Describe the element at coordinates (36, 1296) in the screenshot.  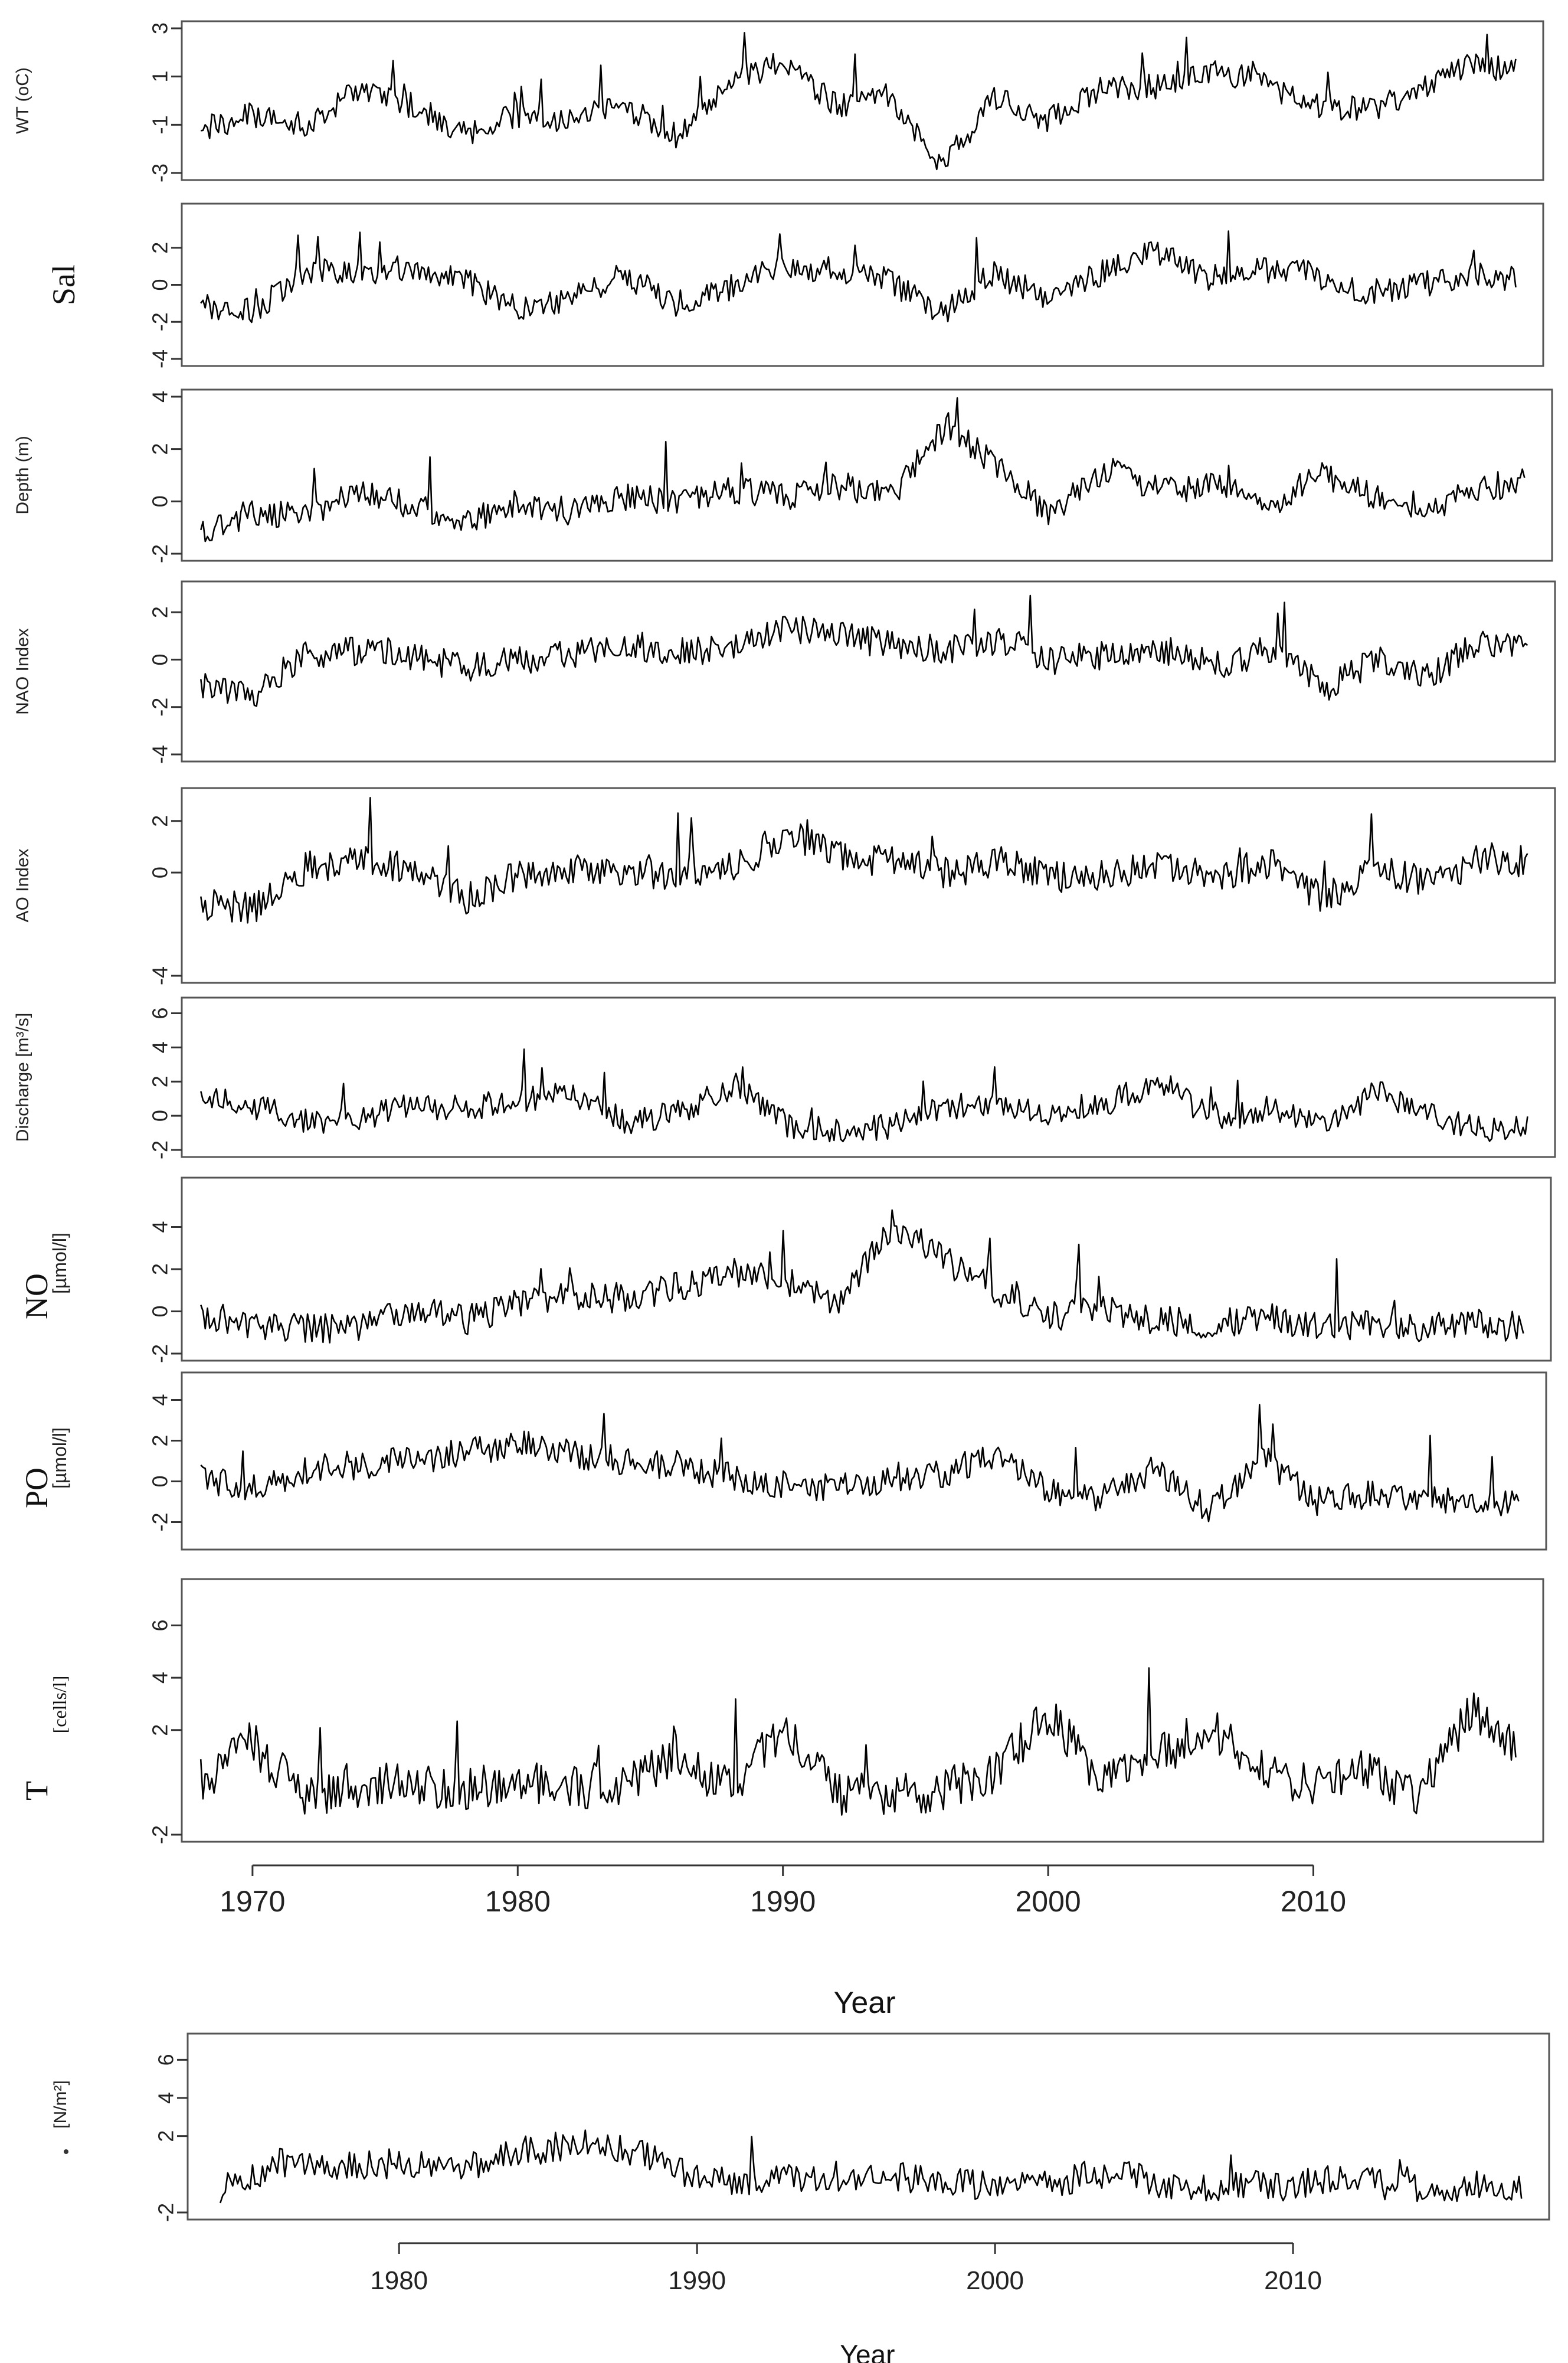
I see `y-axis-label: NO` at that location.